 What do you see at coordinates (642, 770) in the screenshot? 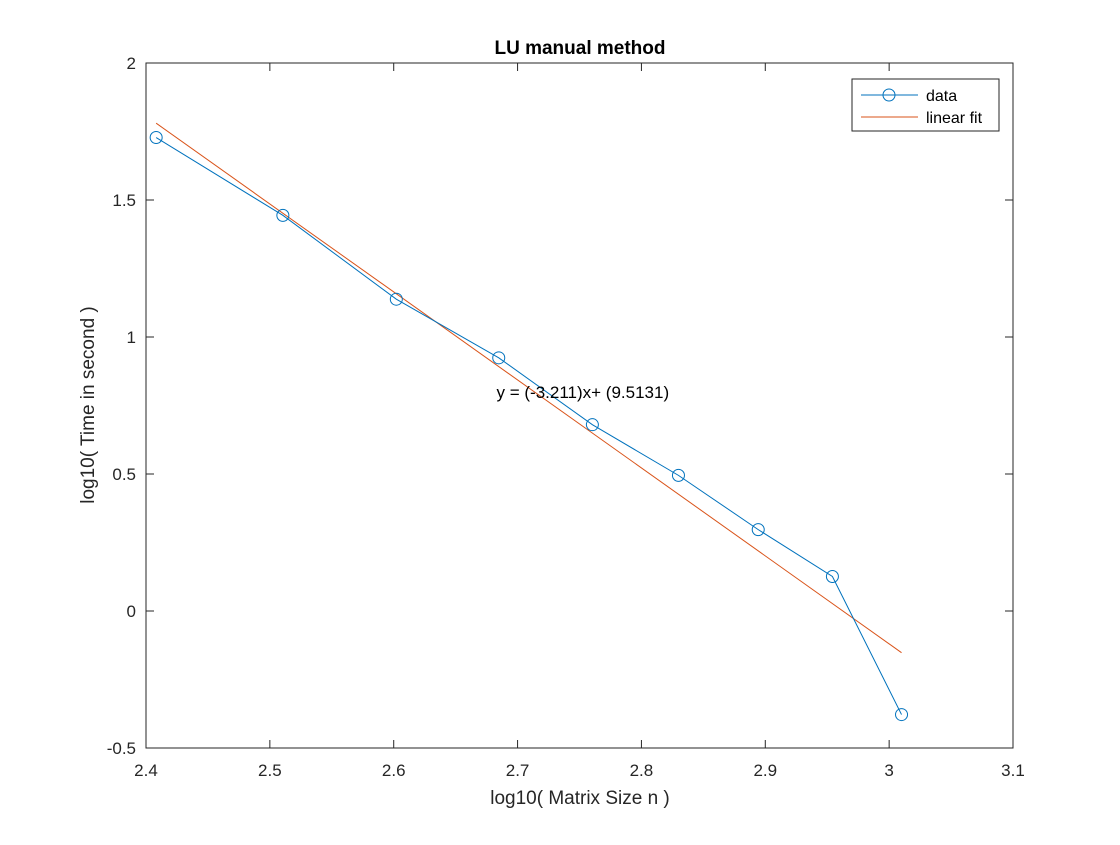
I see `x-tick-label: 2.8` at bounding box center [642, 770].